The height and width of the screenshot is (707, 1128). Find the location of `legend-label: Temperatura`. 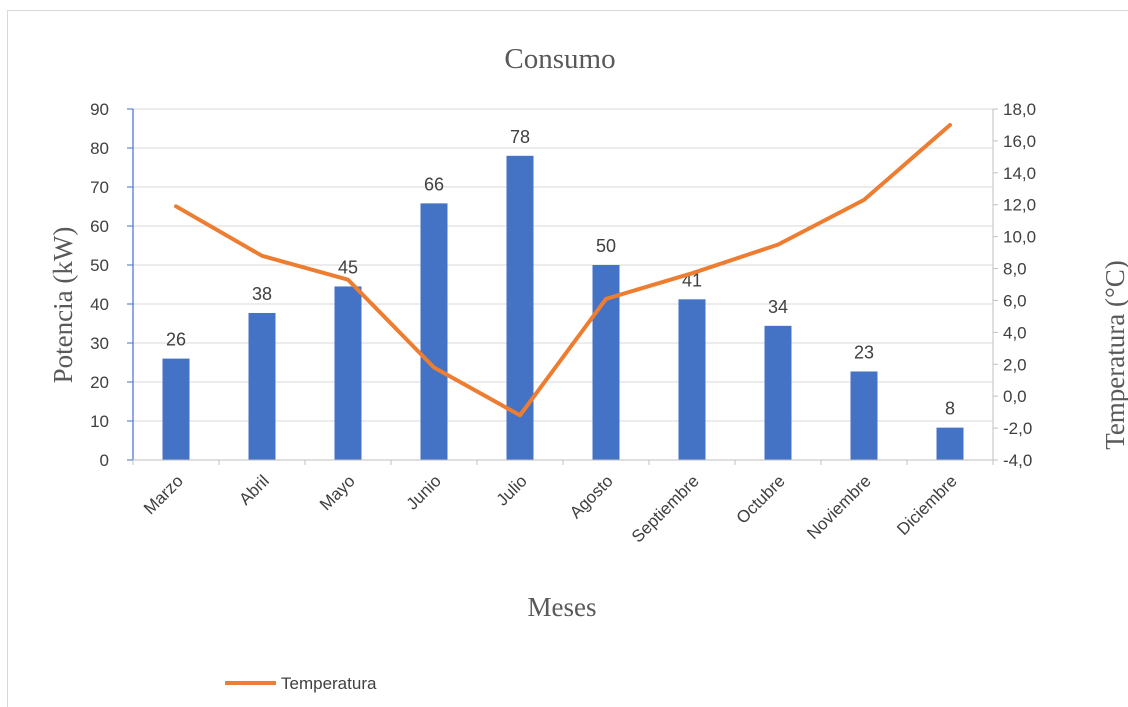

legend-label: Temperatura is located at coordinates (329, 683).